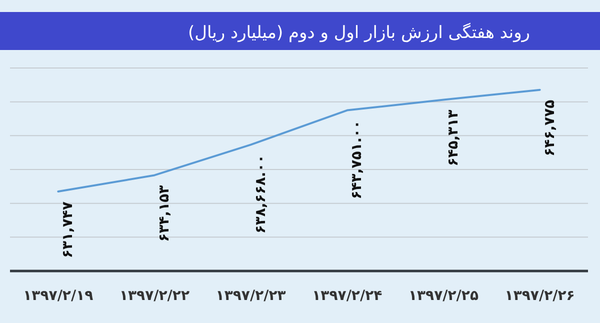 Image resolution: width=600 pixels, height=323 pixels. Describe the element at coordinates (68, 229) in the screenshot. I see `data-label: ۶۳۱,۷۴۷` at that location.